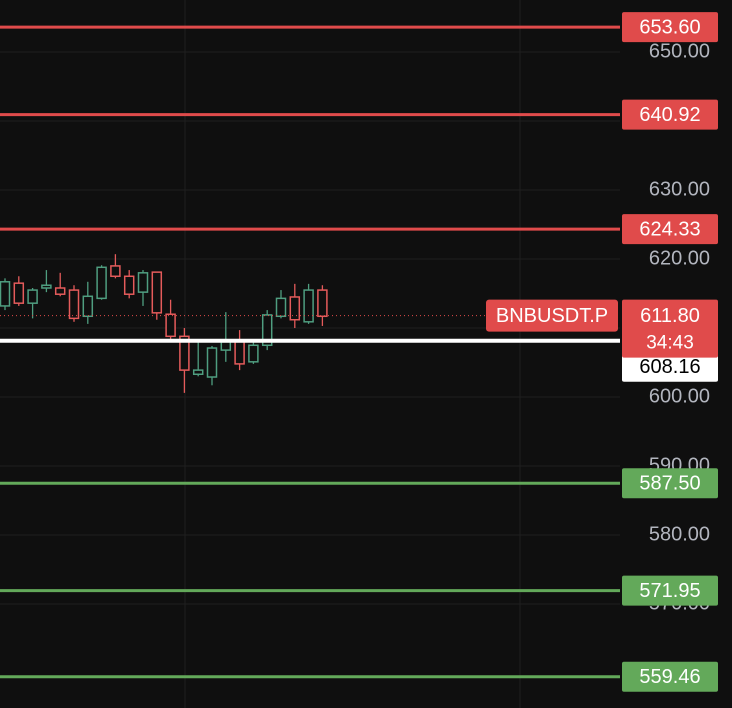 Image resolution: width=732 pixels, height=708 pixels. I want to click on symbol-label: BNBUSDT.P, so click(552, 316).